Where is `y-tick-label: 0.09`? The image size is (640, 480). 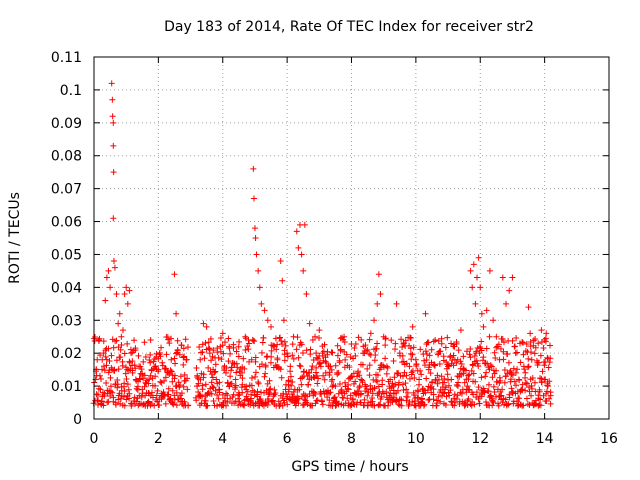
y-tick-label: 0.09 is located at coordinates (66, 124).